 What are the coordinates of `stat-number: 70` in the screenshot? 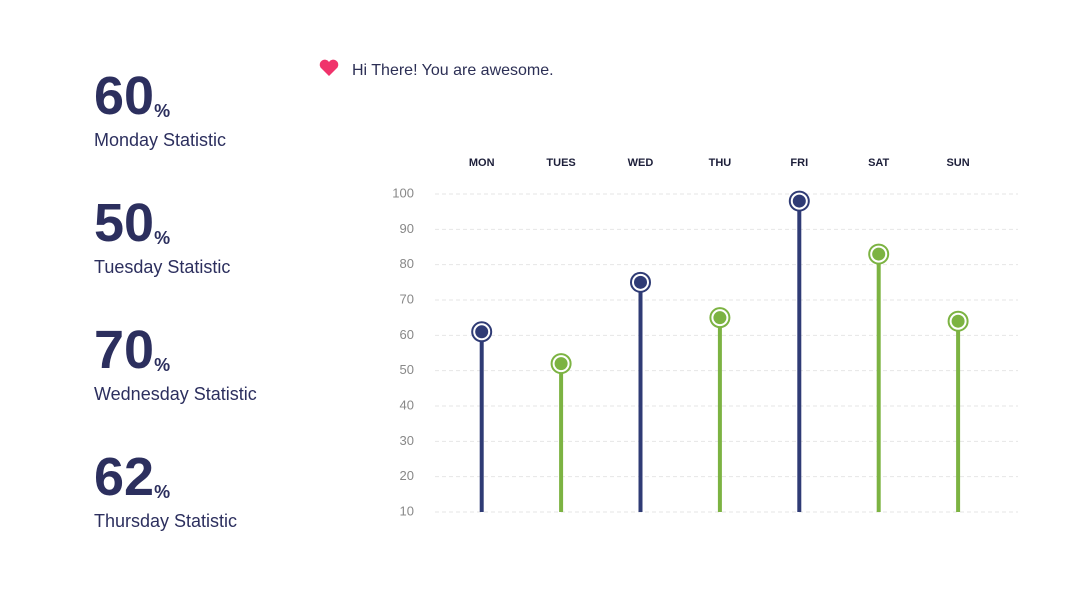 It's located at (124, 350).